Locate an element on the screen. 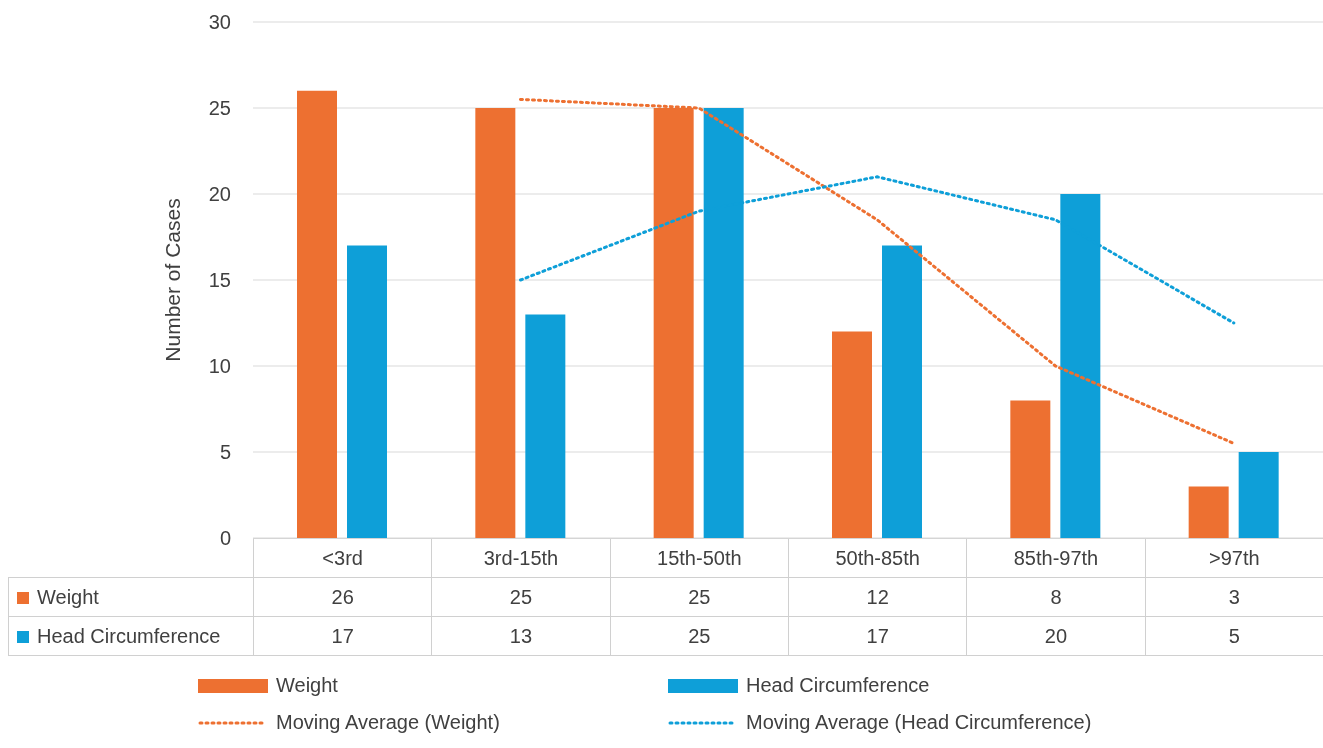  data-label: 8 is located at coordinates (1056, 597).